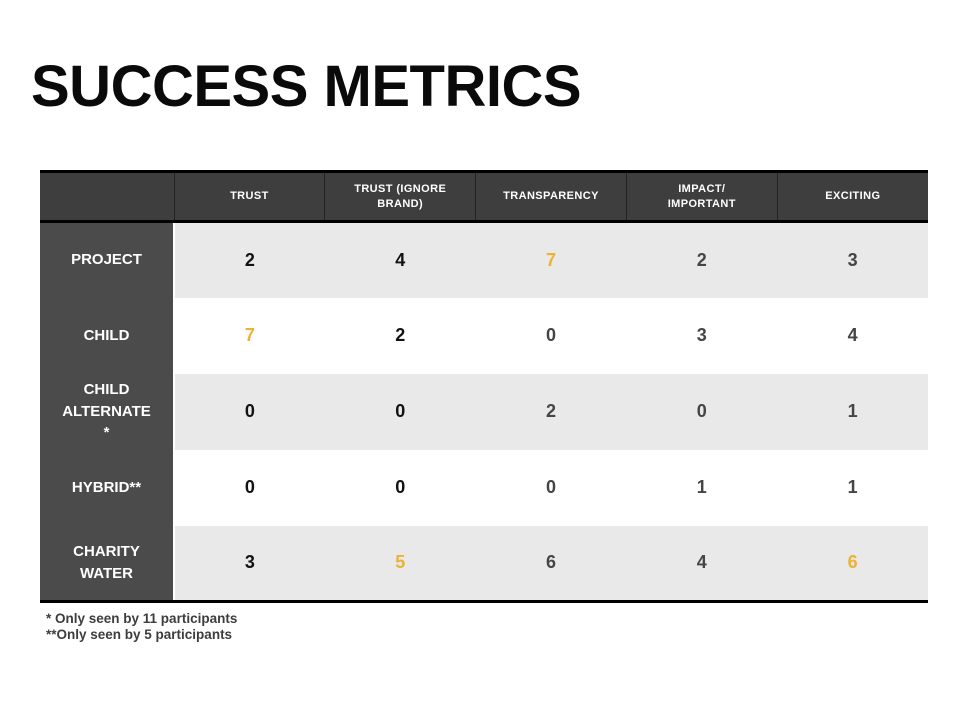 The height and width of the screenshot is (720, 960). I want to click on cell-child-alternate-trust-ignore-brand: 0, so click(400, 411).